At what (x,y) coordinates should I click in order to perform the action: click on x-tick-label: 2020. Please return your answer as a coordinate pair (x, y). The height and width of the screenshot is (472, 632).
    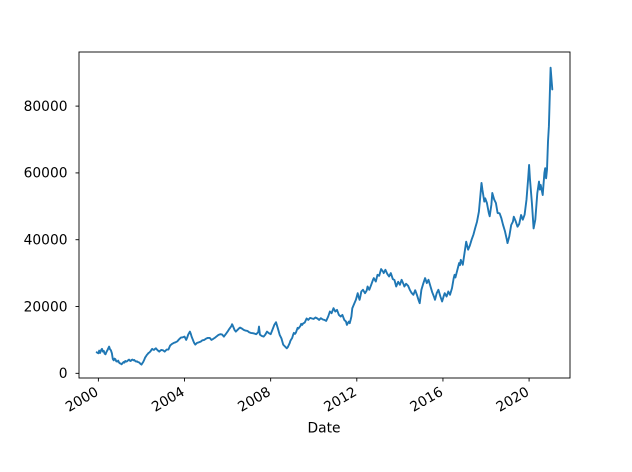
    Looking at the image, I should click on (513, 399).